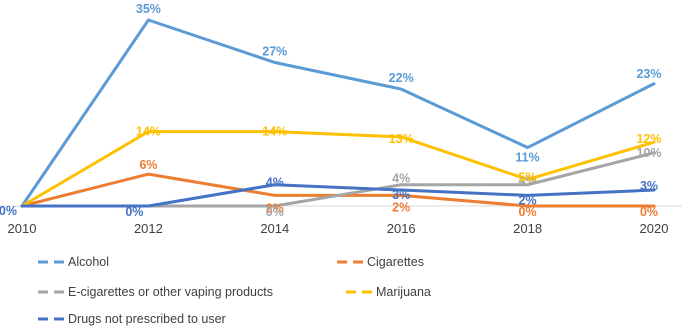 This screenshot has height=331, width=682. I want to click on x-tick-label: 2016, so click(401, 228).